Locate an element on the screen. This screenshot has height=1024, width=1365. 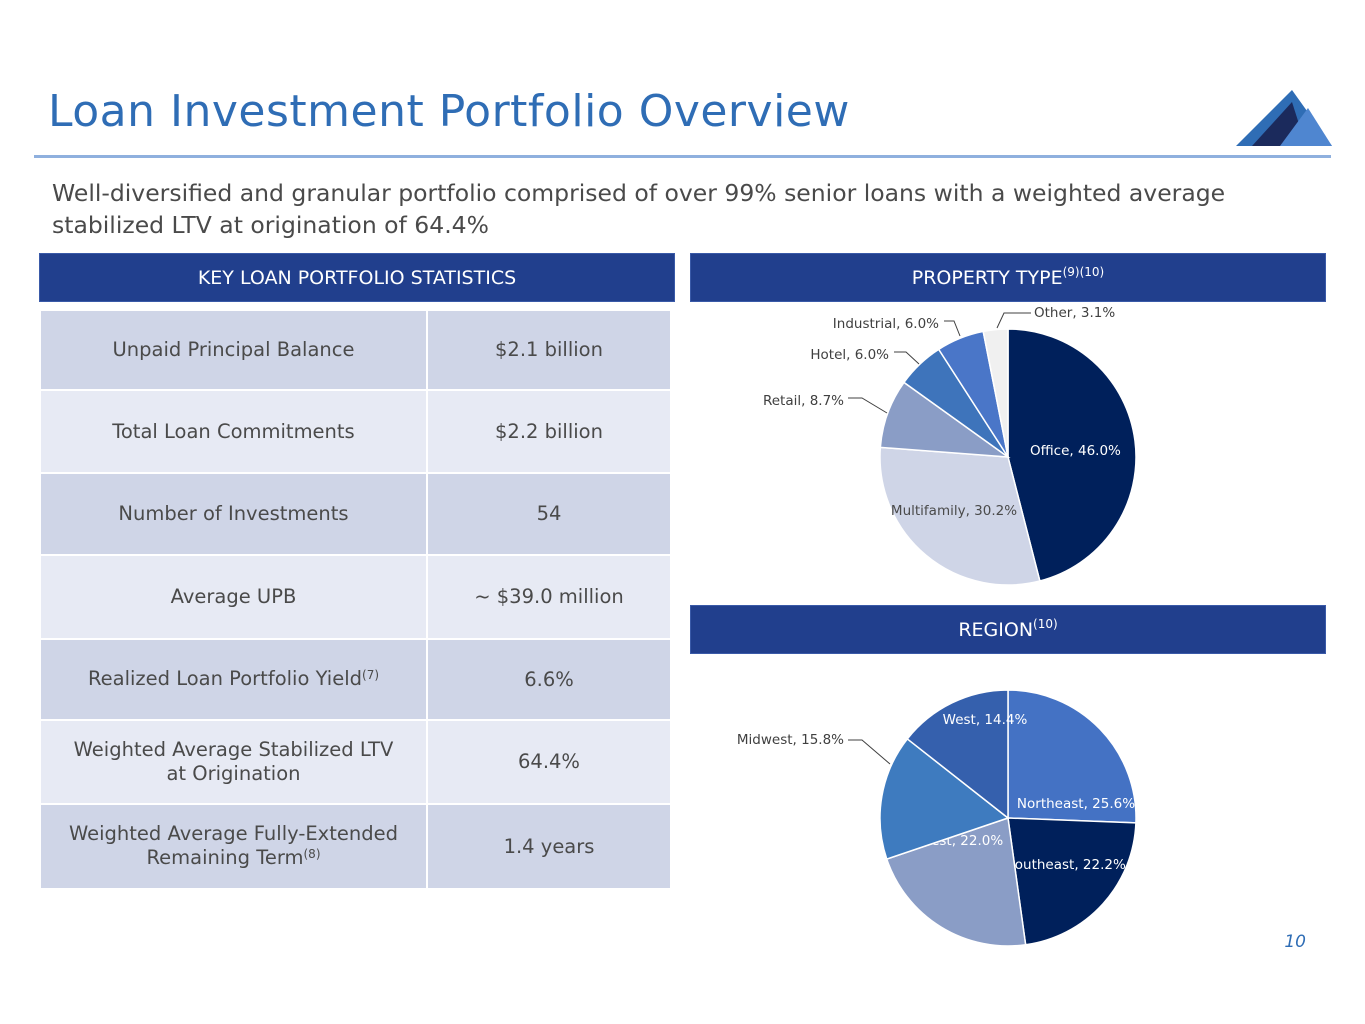
leader-line-midwest is located at coordinates (869, 752).